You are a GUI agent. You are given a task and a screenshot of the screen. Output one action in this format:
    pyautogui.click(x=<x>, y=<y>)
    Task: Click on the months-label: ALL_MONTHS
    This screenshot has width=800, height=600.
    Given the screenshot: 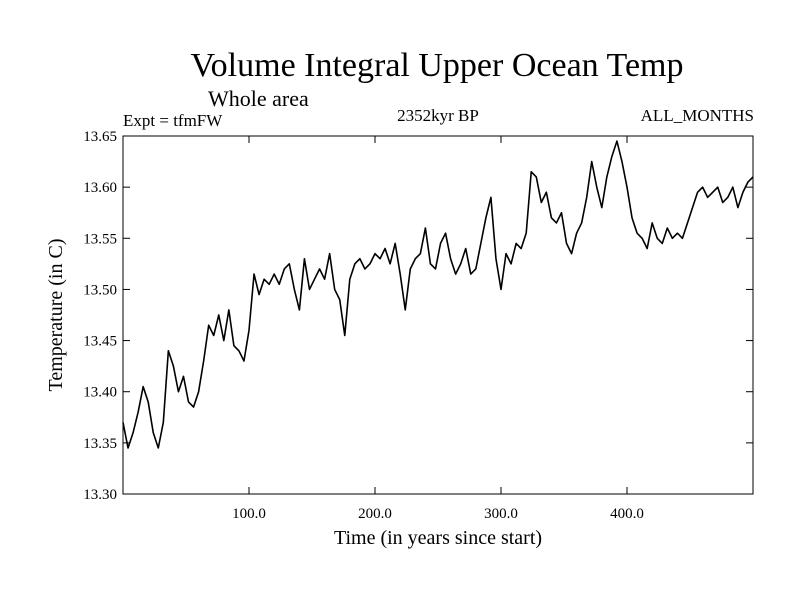 What is the action you would take?
    pyautogui.click(x=697, y=115)
    